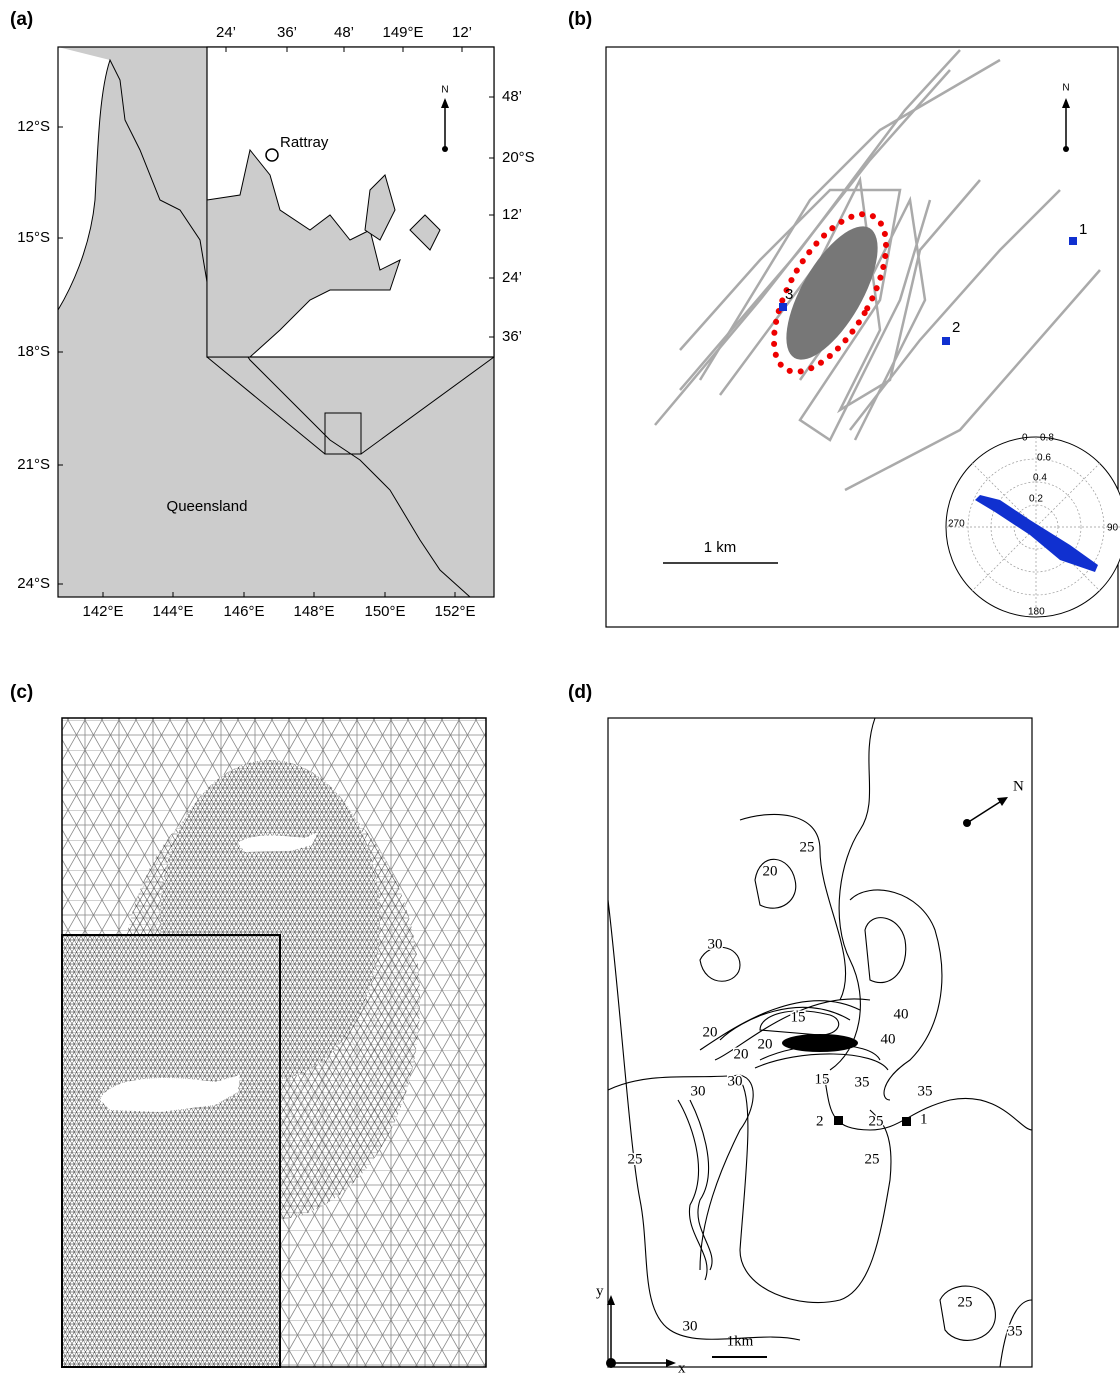 This screenshot has height=1379, width=1120. Describe the element at coordinates (454, 611) in the screenshot. I see `bottom-tick-label: 152°E` at that location.